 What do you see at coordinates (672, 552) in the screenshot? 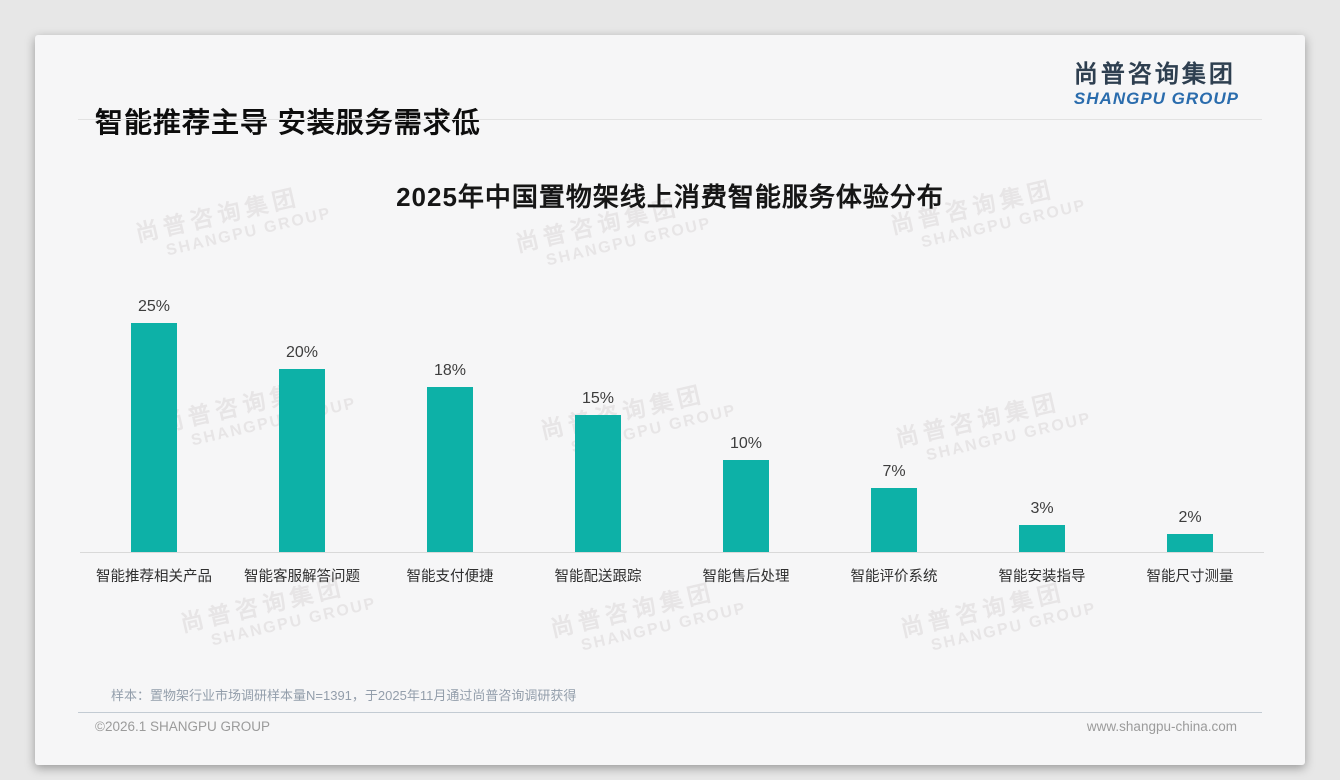
I see `x-axis-line` at bounding box center [672, 552].